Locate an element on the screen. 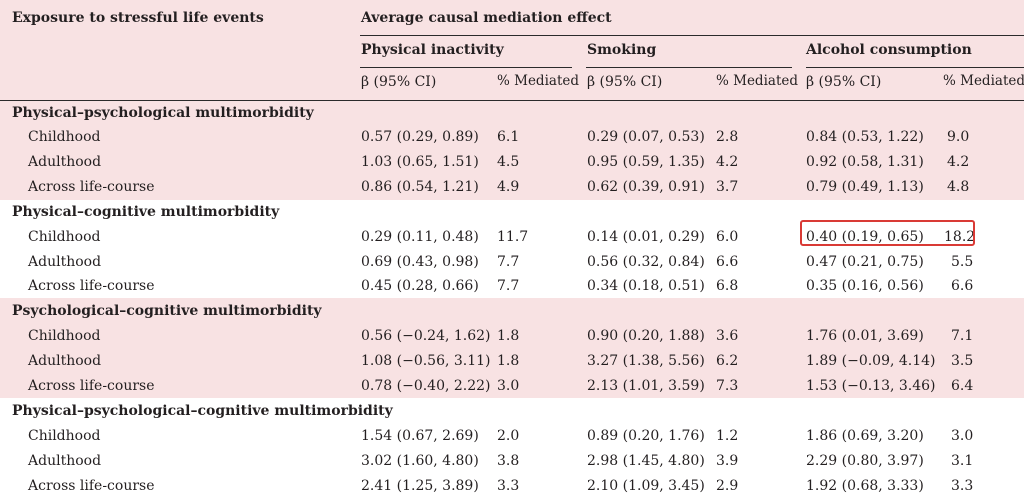  cell-pi-beta: 3.02 (1.60, 4.80) is located at coordinates (420, 461).